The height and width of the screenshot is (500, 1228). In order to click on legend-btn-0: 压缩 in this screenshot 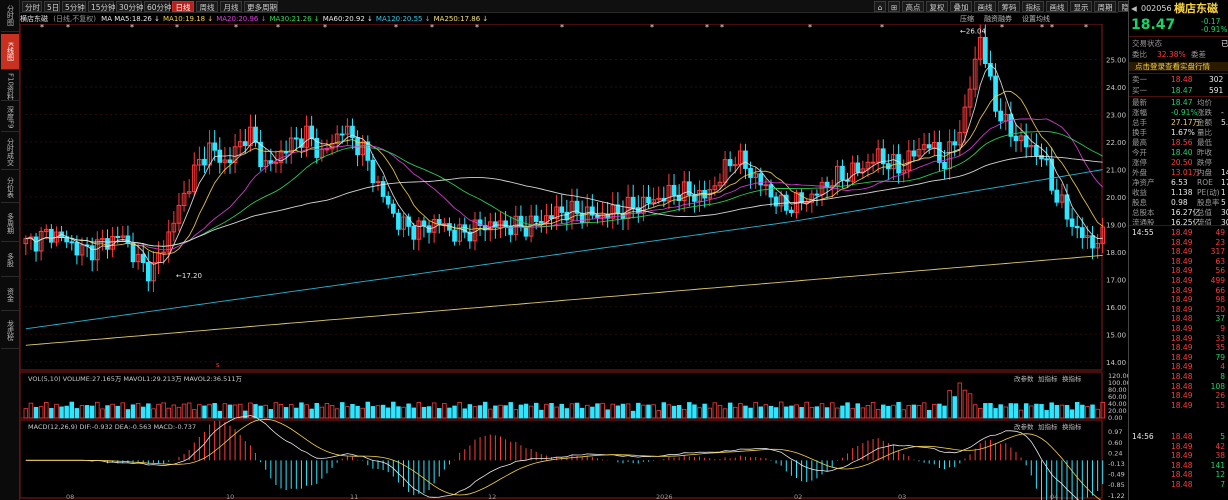, I will do `click(967, 19)`.